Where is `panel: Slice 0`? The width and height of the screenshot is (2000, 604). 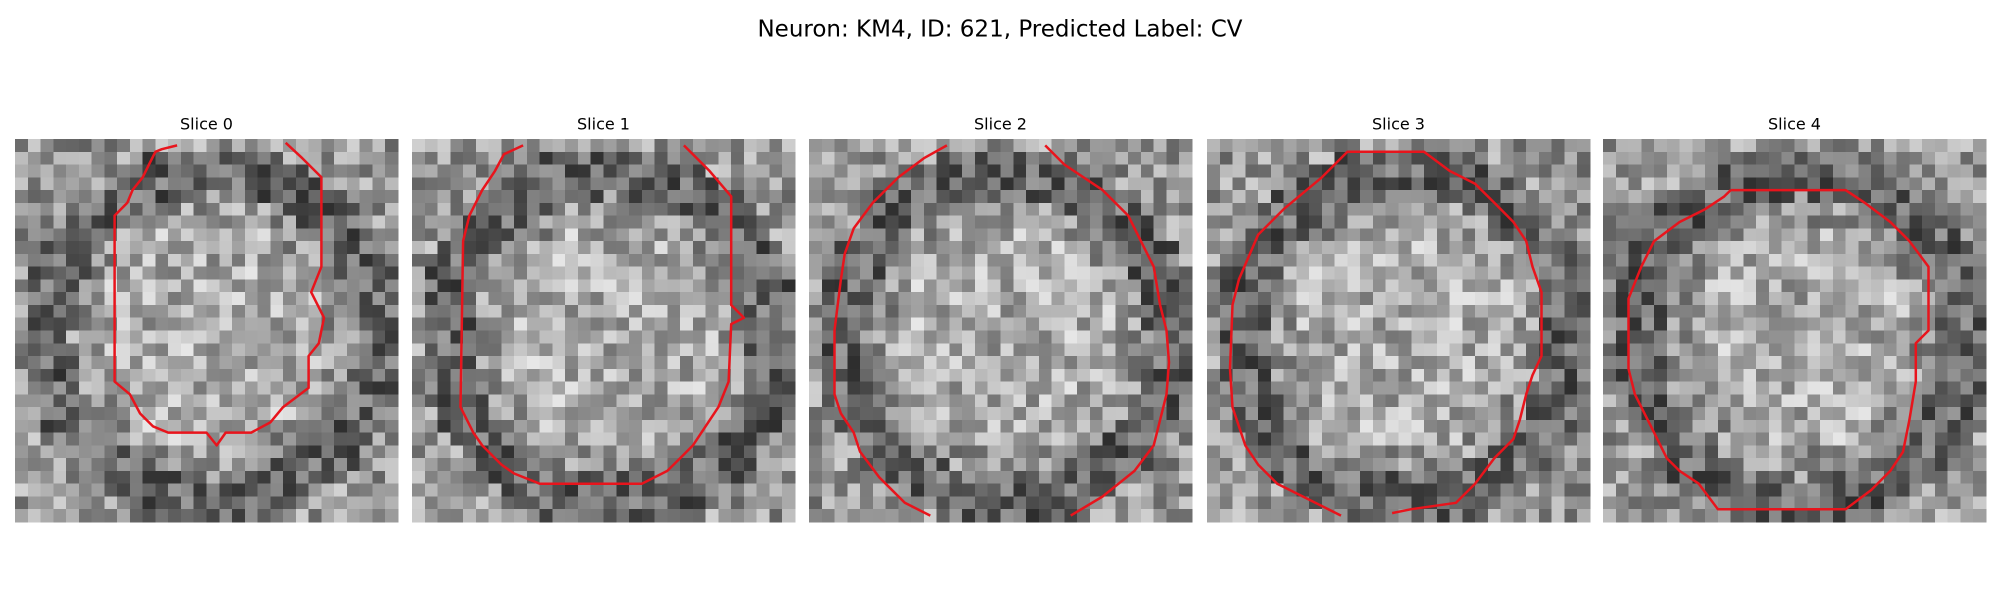
panel: Slice 0 is located at coordinates (207, 319).